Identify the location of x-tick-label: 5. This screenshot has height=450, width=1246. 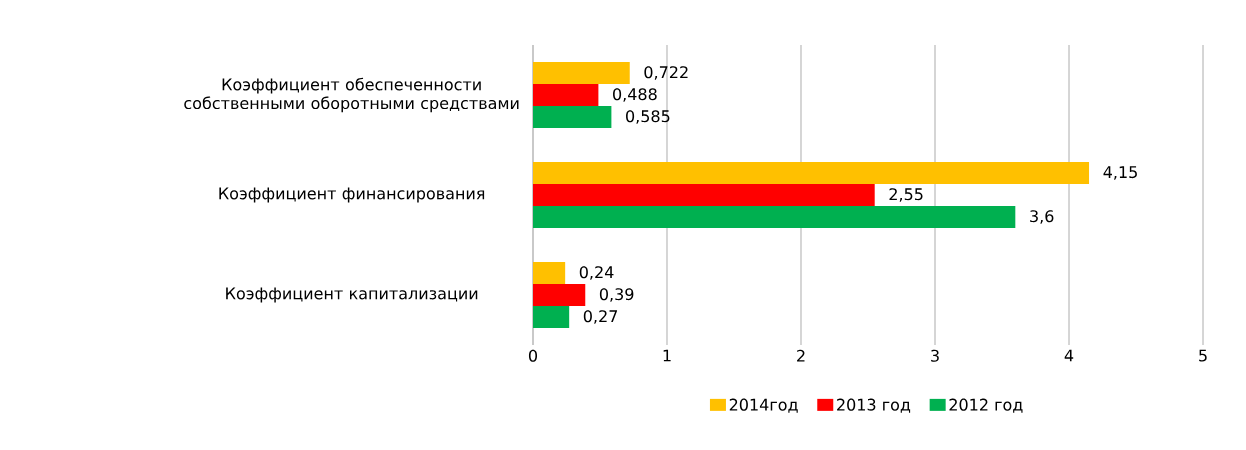
(1203, 355).